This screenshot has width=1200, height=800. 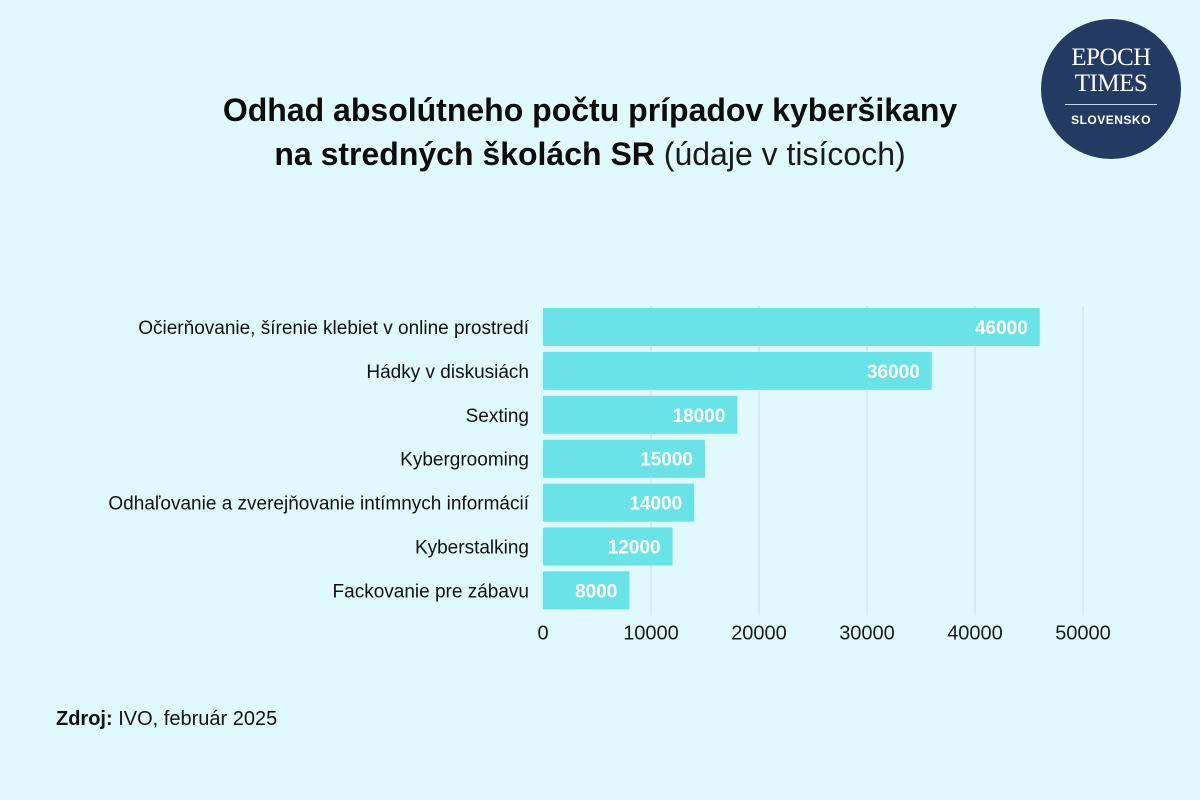 What do you see at coordinates (651, 633) in the screenshot?
I see `x-tick-label: 10000` at bounding box center [651, 633].